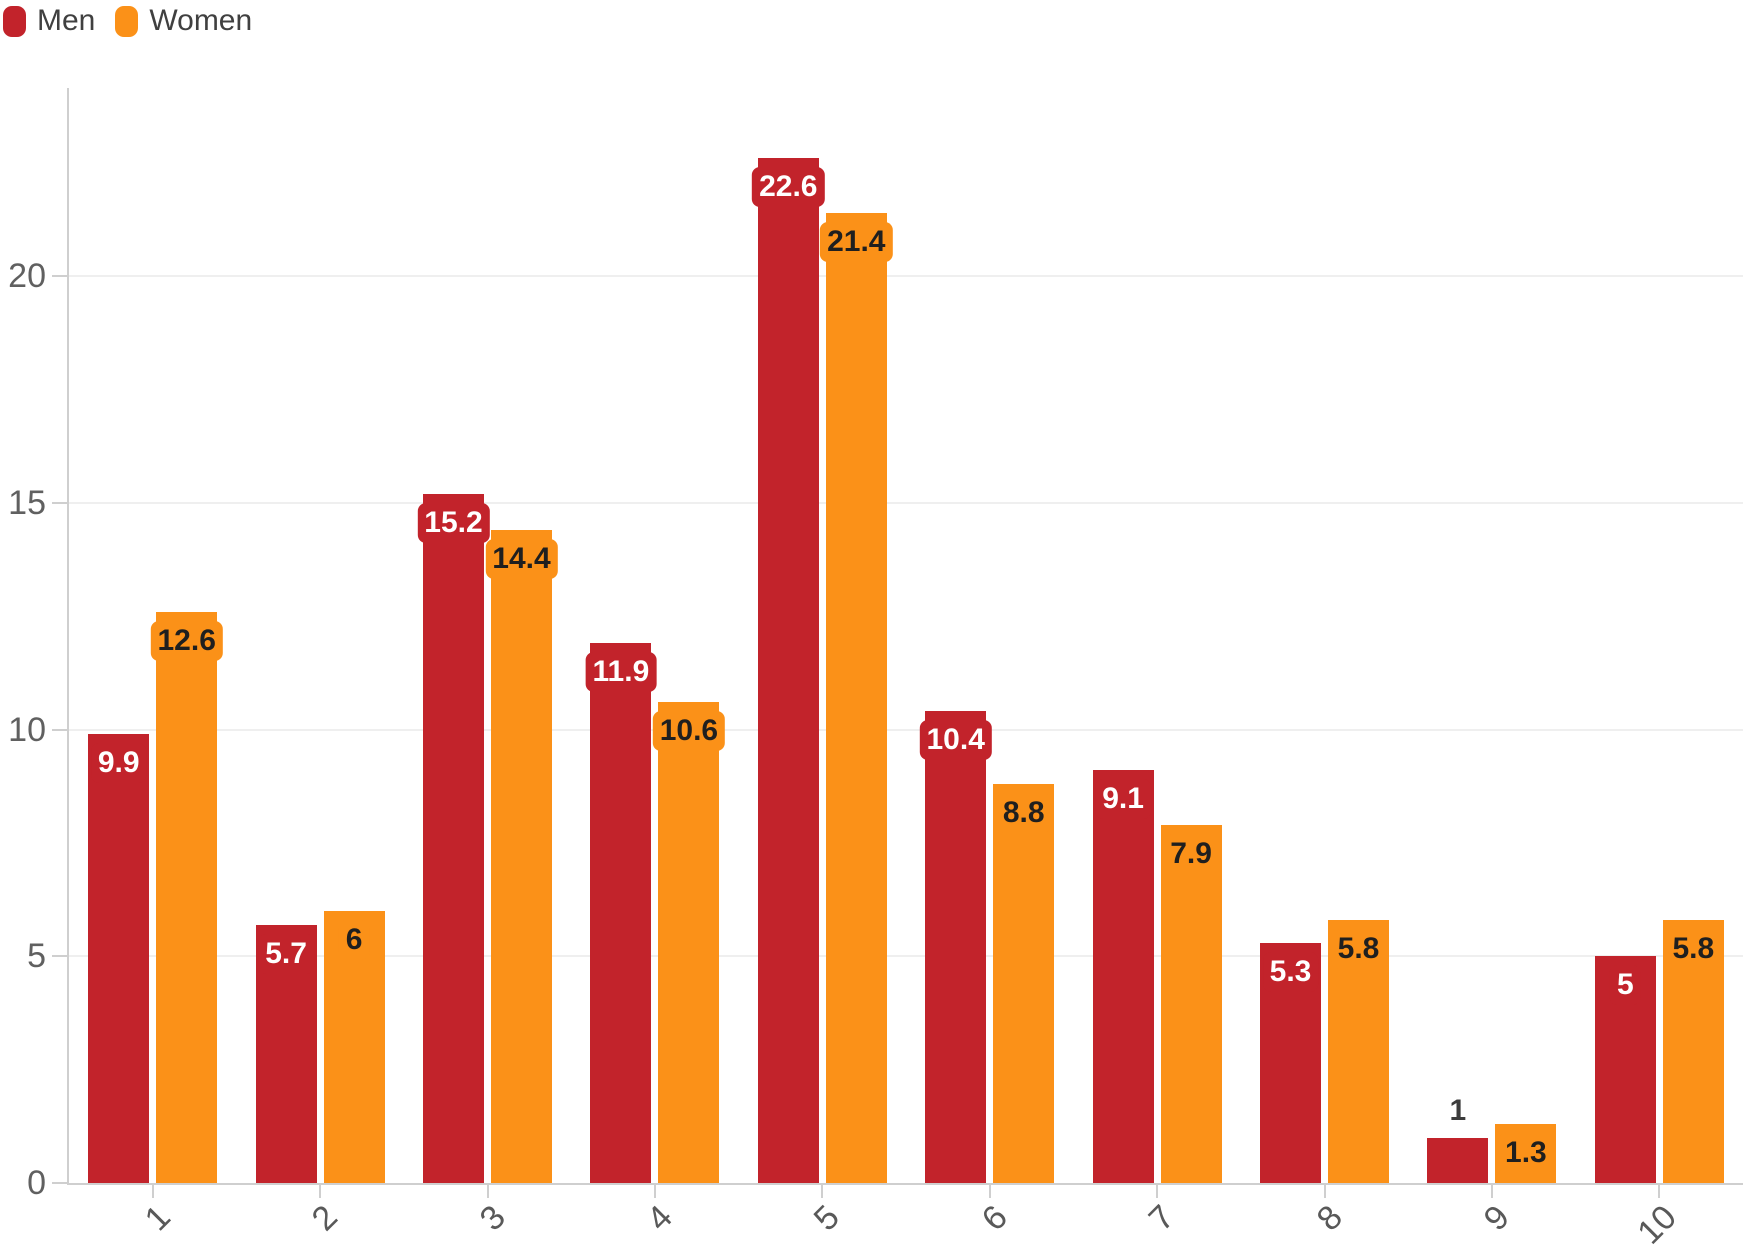 Image resolution: width=1750 pixels, height=1256 pixels. I want to click on x-tick-label-8: 8, so click(1329, 1218).